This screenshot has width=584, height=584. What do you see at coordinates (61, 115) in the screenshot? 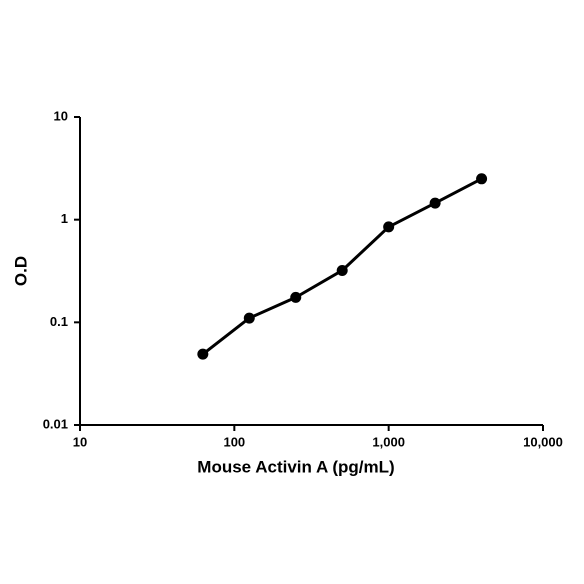
I see `y-tick-label: 10` at bounding box center [61, 115].